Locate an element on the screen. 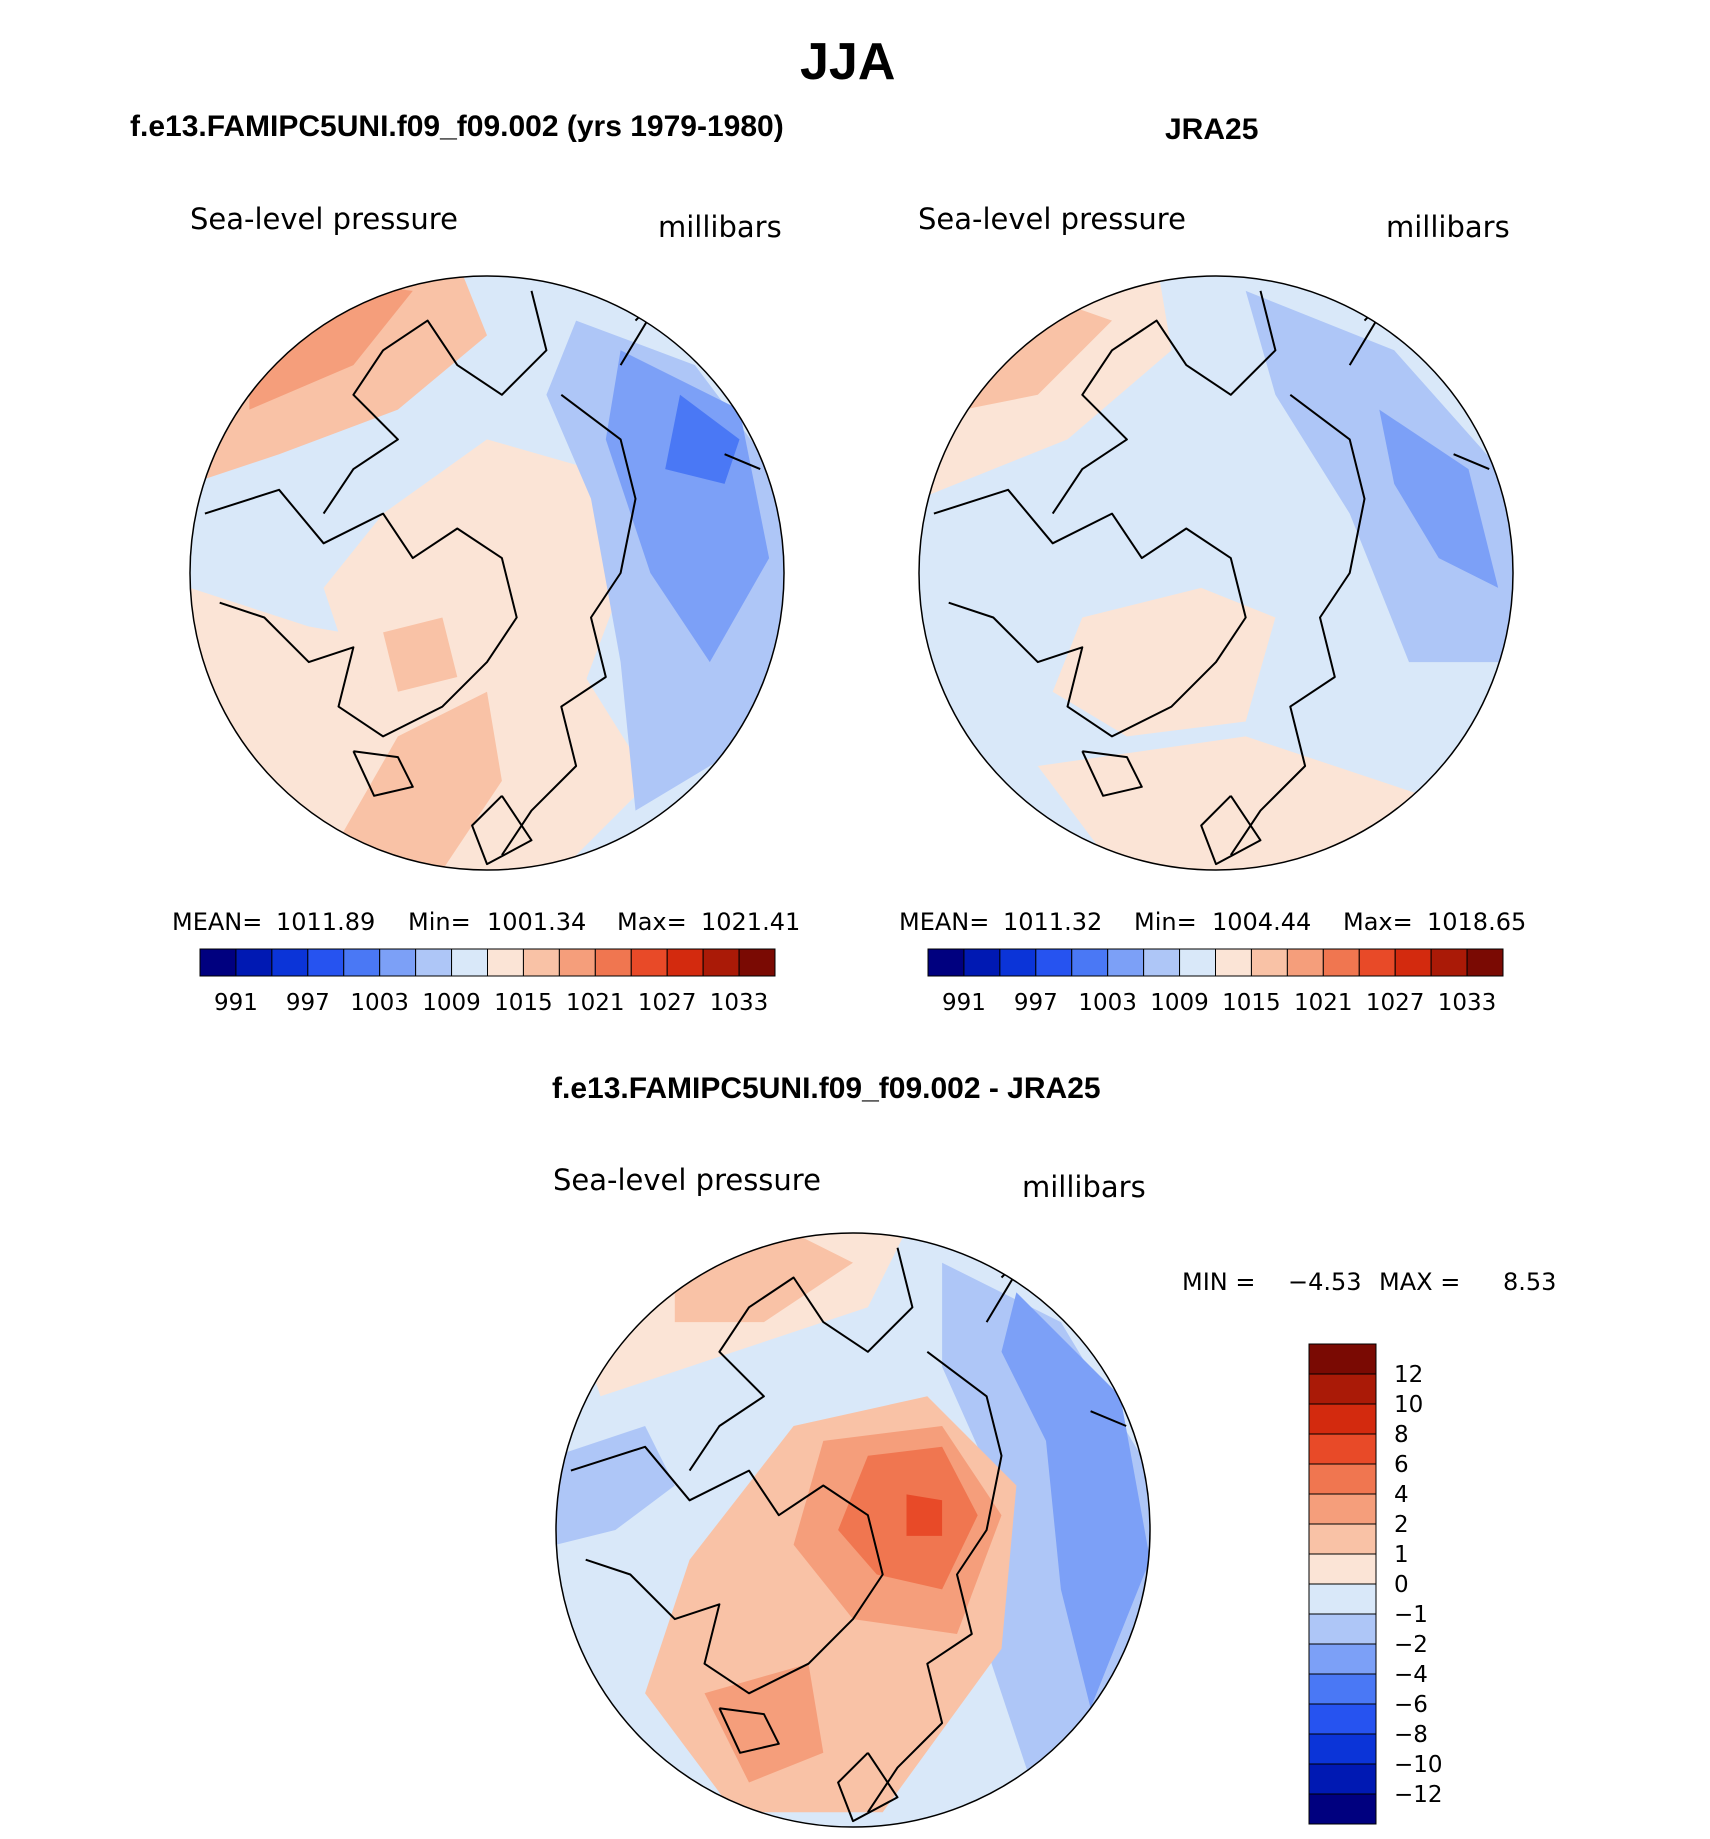  colorbar-tick-label: 991 is located at coordinates (964, 1003).